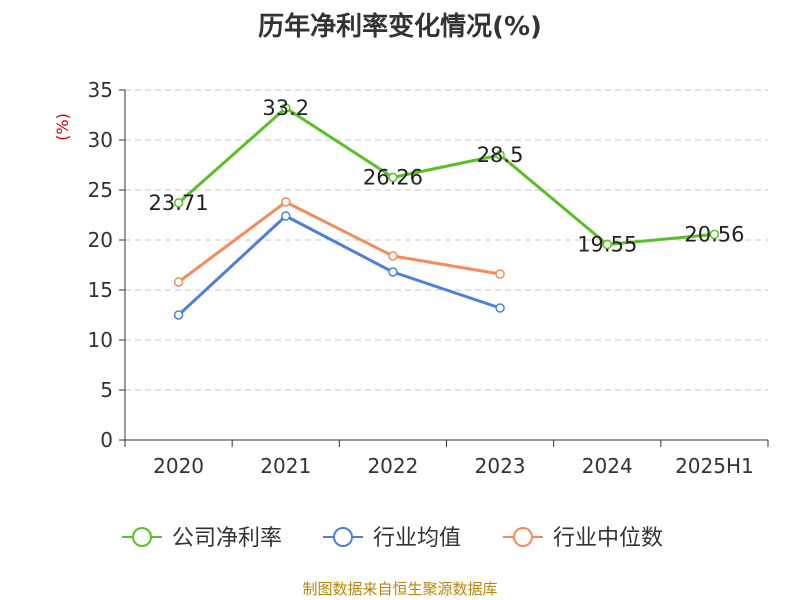 Image resolution: width=800 pixels, height=600 pixels. I want to click on data-label: 28.5, so click(500, 155).